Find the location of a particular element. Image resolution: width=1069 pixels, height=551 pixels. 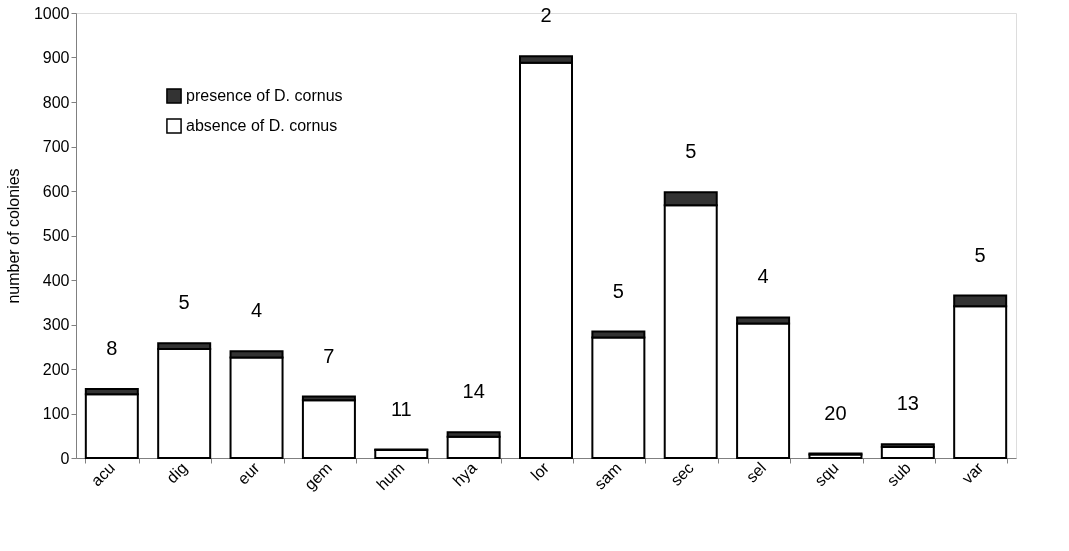

annotation: 8 is located at coordinates (112, 348).